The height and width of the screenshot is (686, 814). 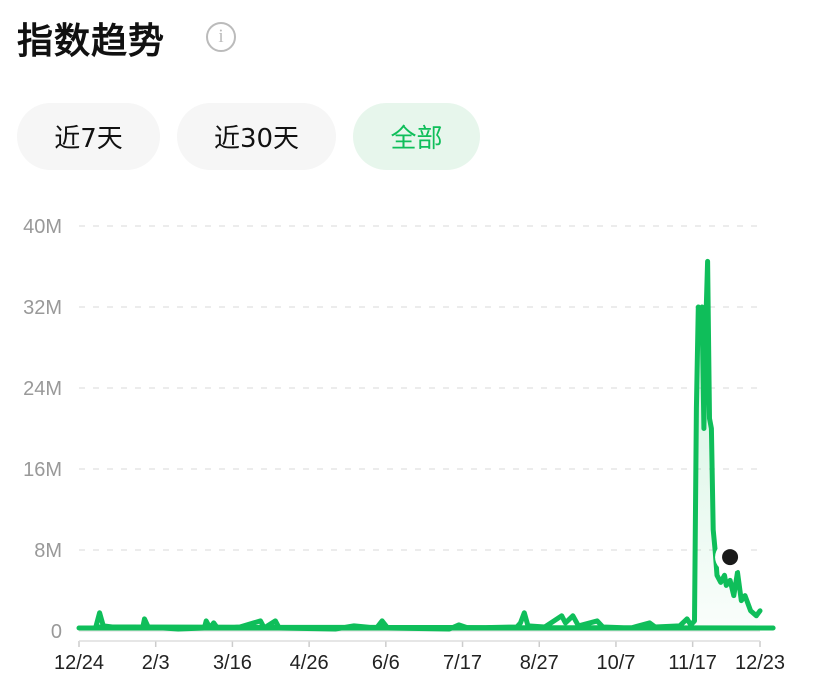 What do you see at coordinates (539, 663) in the screenshot?
I see `x-tick-label: 8/27` at bounding box center [539, 663].